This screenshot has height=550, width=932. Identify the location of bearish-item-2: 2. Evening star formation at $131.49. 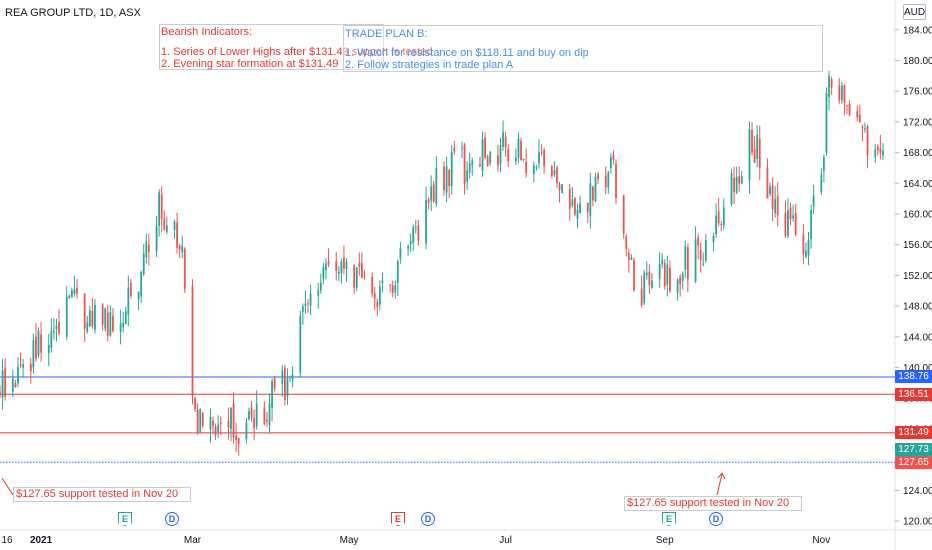
(250, 64).